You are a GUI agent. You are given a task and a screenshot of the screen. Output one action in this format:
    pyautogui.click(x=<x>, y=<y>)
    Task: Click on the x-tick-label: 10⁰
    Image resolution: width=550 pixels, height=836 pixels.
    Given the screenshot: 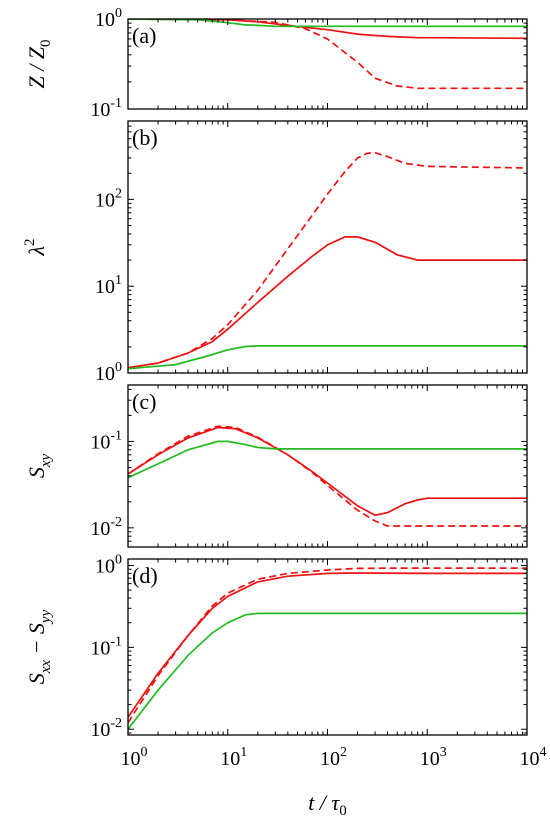 What is the action you would take?
    pyautogui.click(x=134, y=757)
    